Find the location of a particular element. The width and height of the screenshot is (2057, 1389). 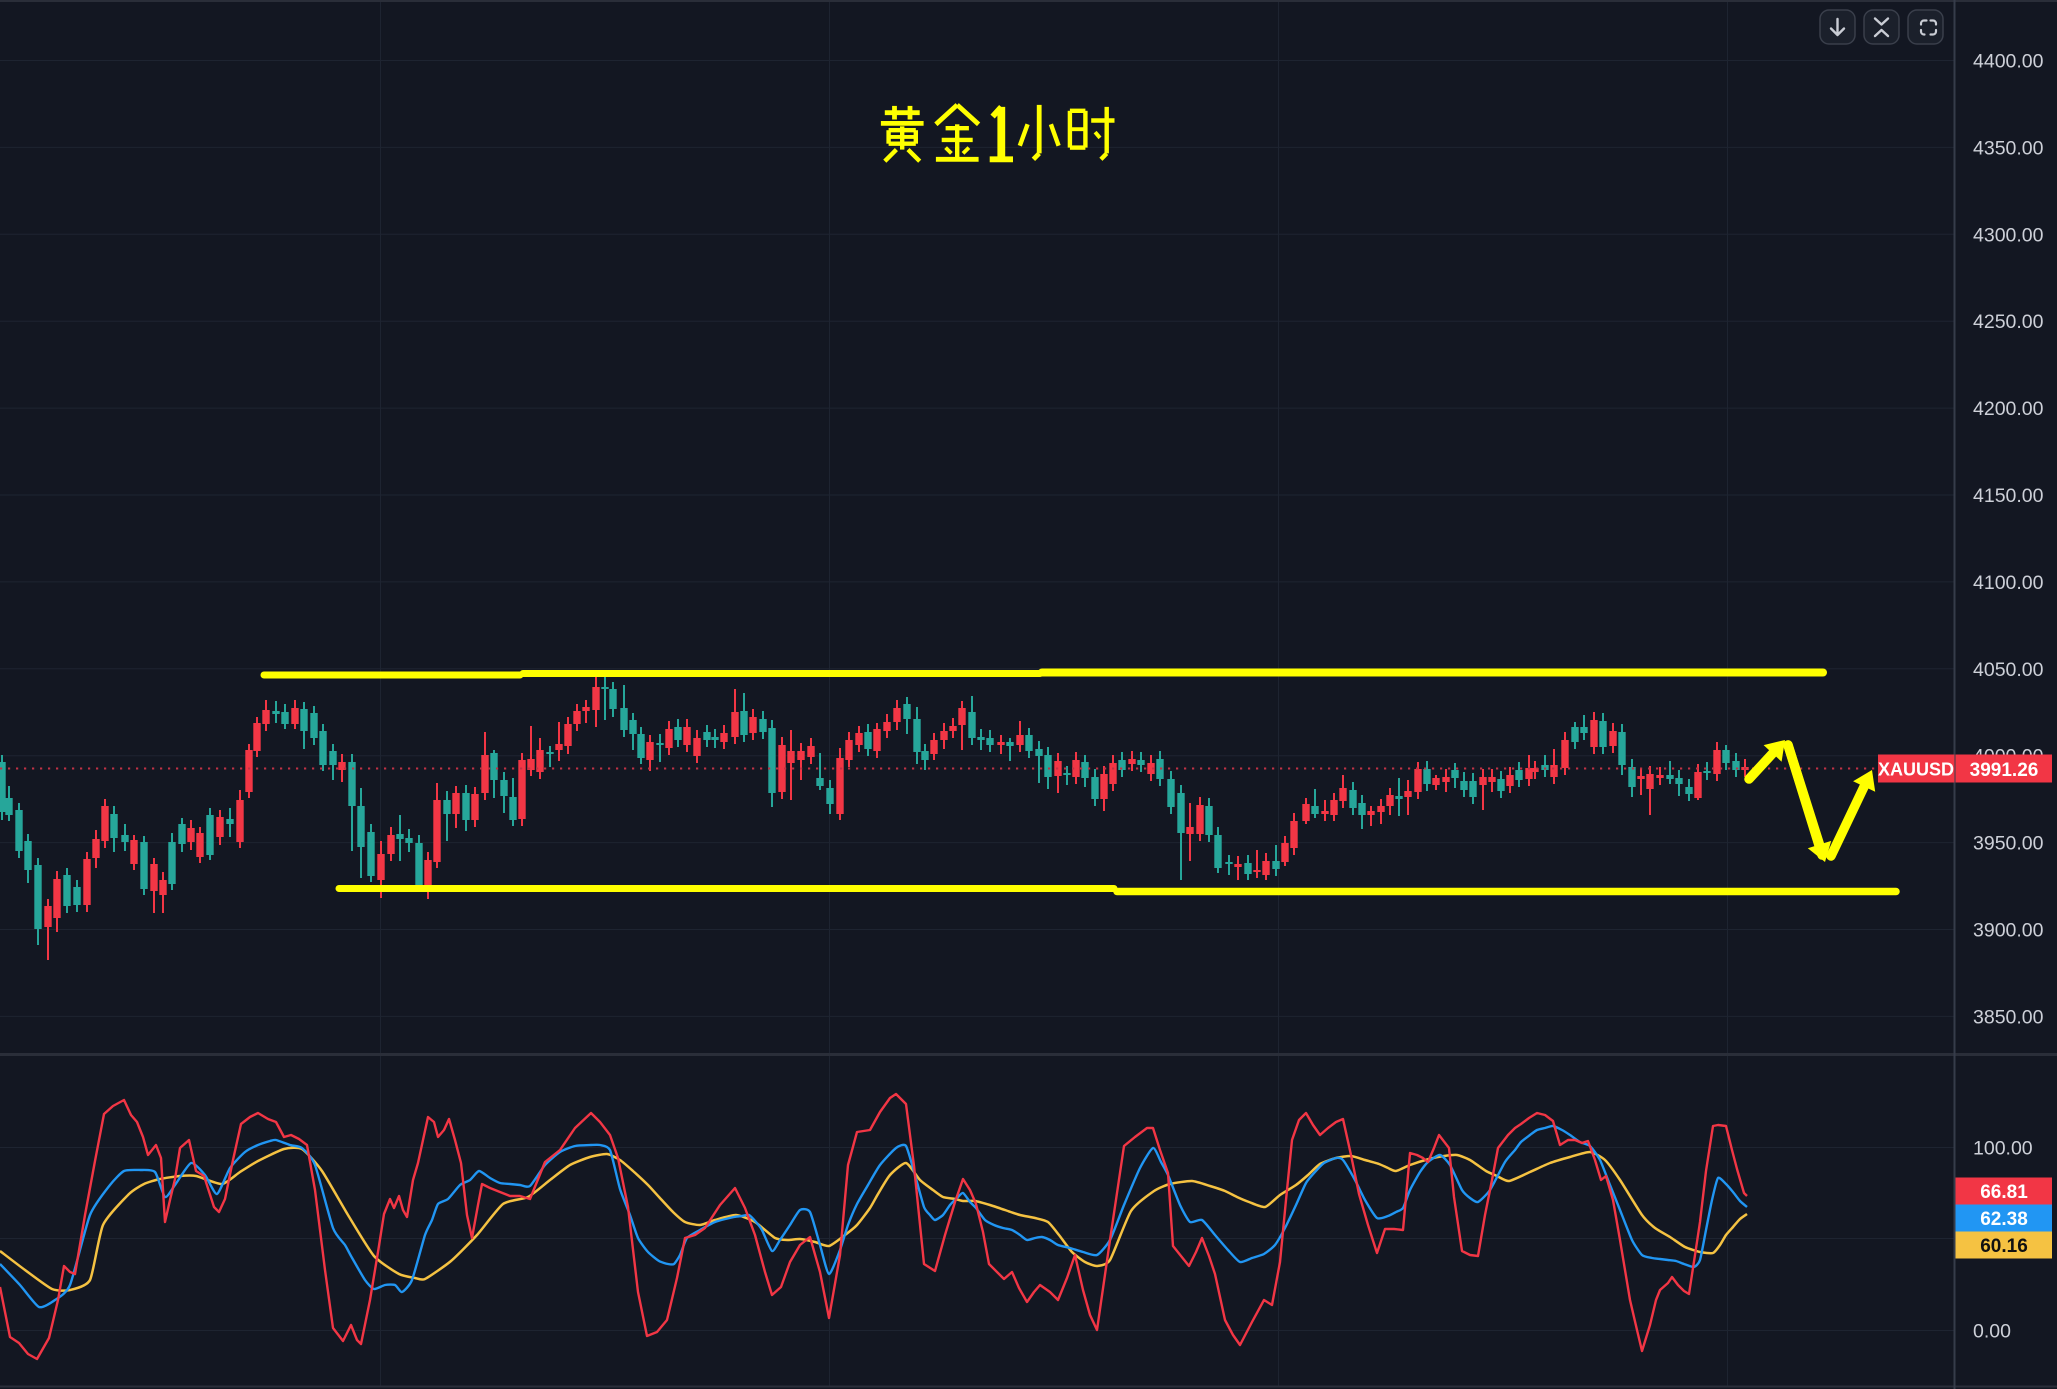

svg-text: 100.00 is located at coordinates (2003, 1149).